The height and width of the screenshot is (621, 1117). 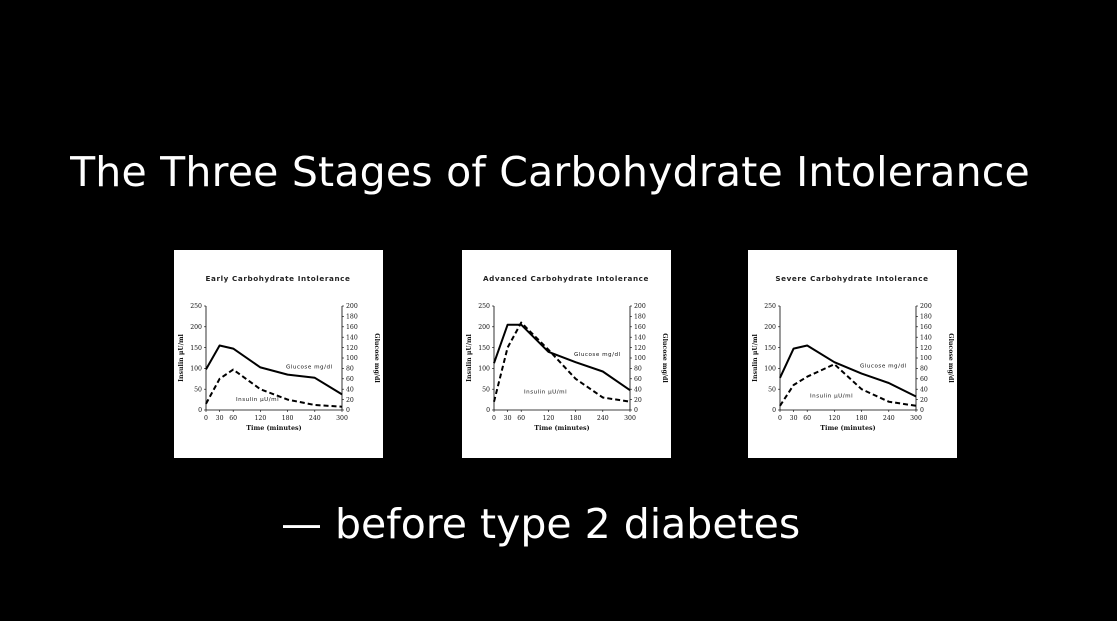 What do you see at coordinates (772, 389) in the screenshot?
I see `severe-y-left-tick-label: 50` at bounding box center [772, 389].